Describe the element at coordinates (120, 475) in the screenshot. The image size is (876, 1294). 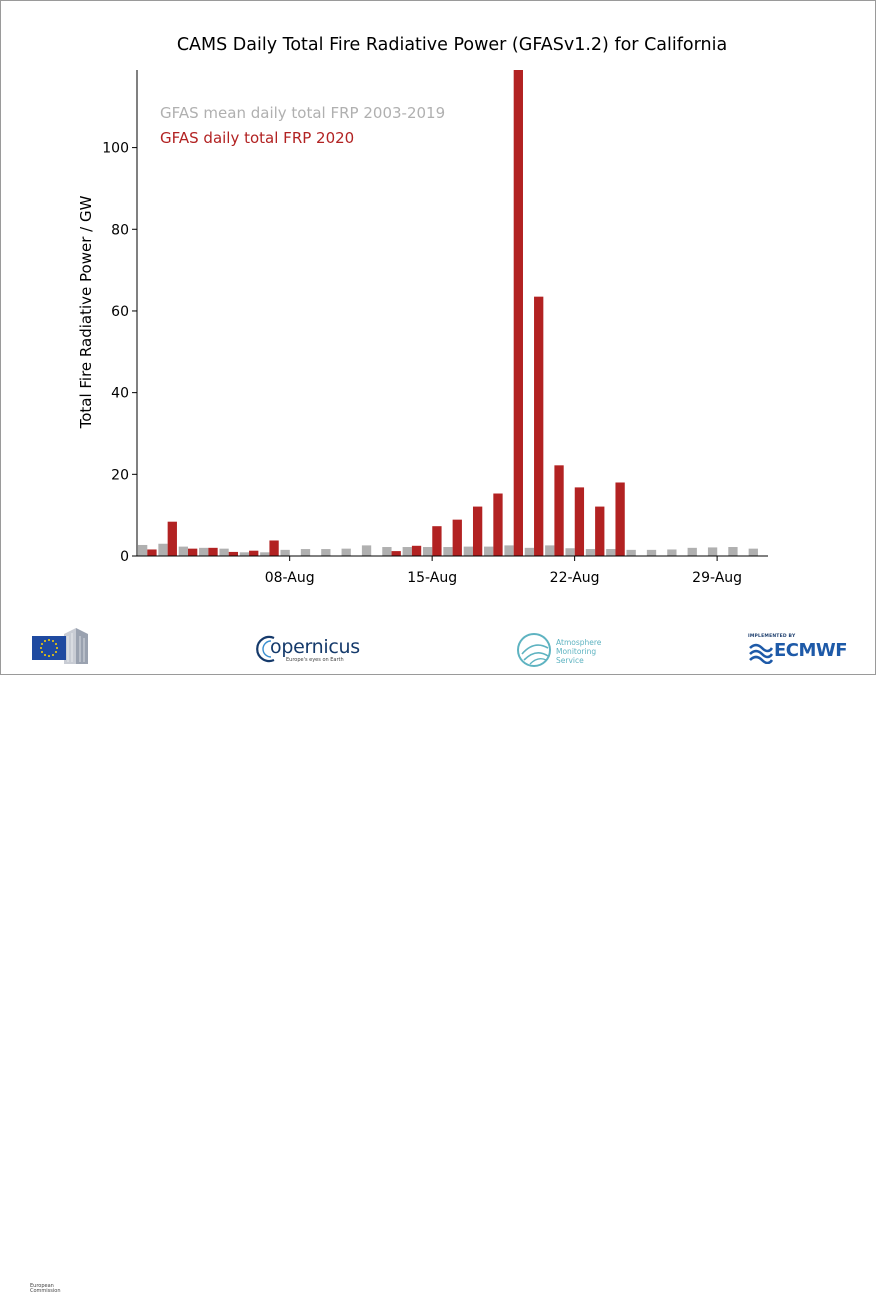
I see `y-tick-label-20: 20` at that location.